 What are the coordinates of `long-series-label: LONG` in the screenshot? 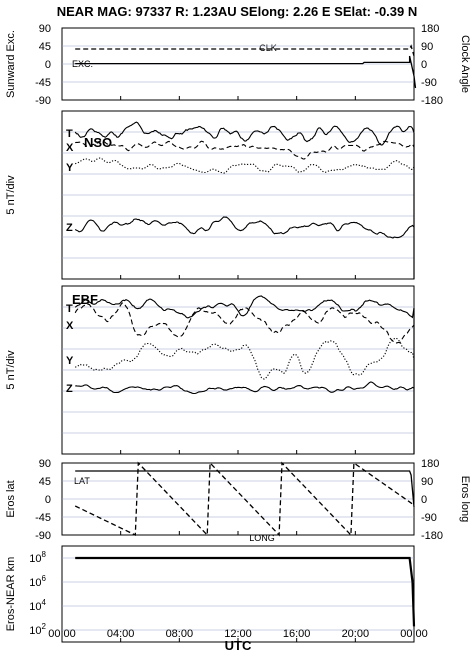 It's located at (262, 538).